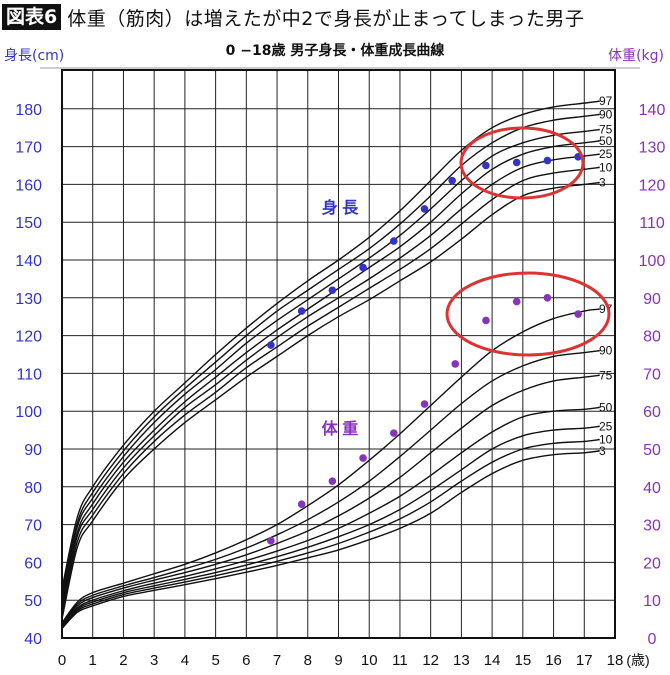 This screenshot has height=675, width=670. I want to click on left-axis-title: 身長(cm), so click(34, 56).